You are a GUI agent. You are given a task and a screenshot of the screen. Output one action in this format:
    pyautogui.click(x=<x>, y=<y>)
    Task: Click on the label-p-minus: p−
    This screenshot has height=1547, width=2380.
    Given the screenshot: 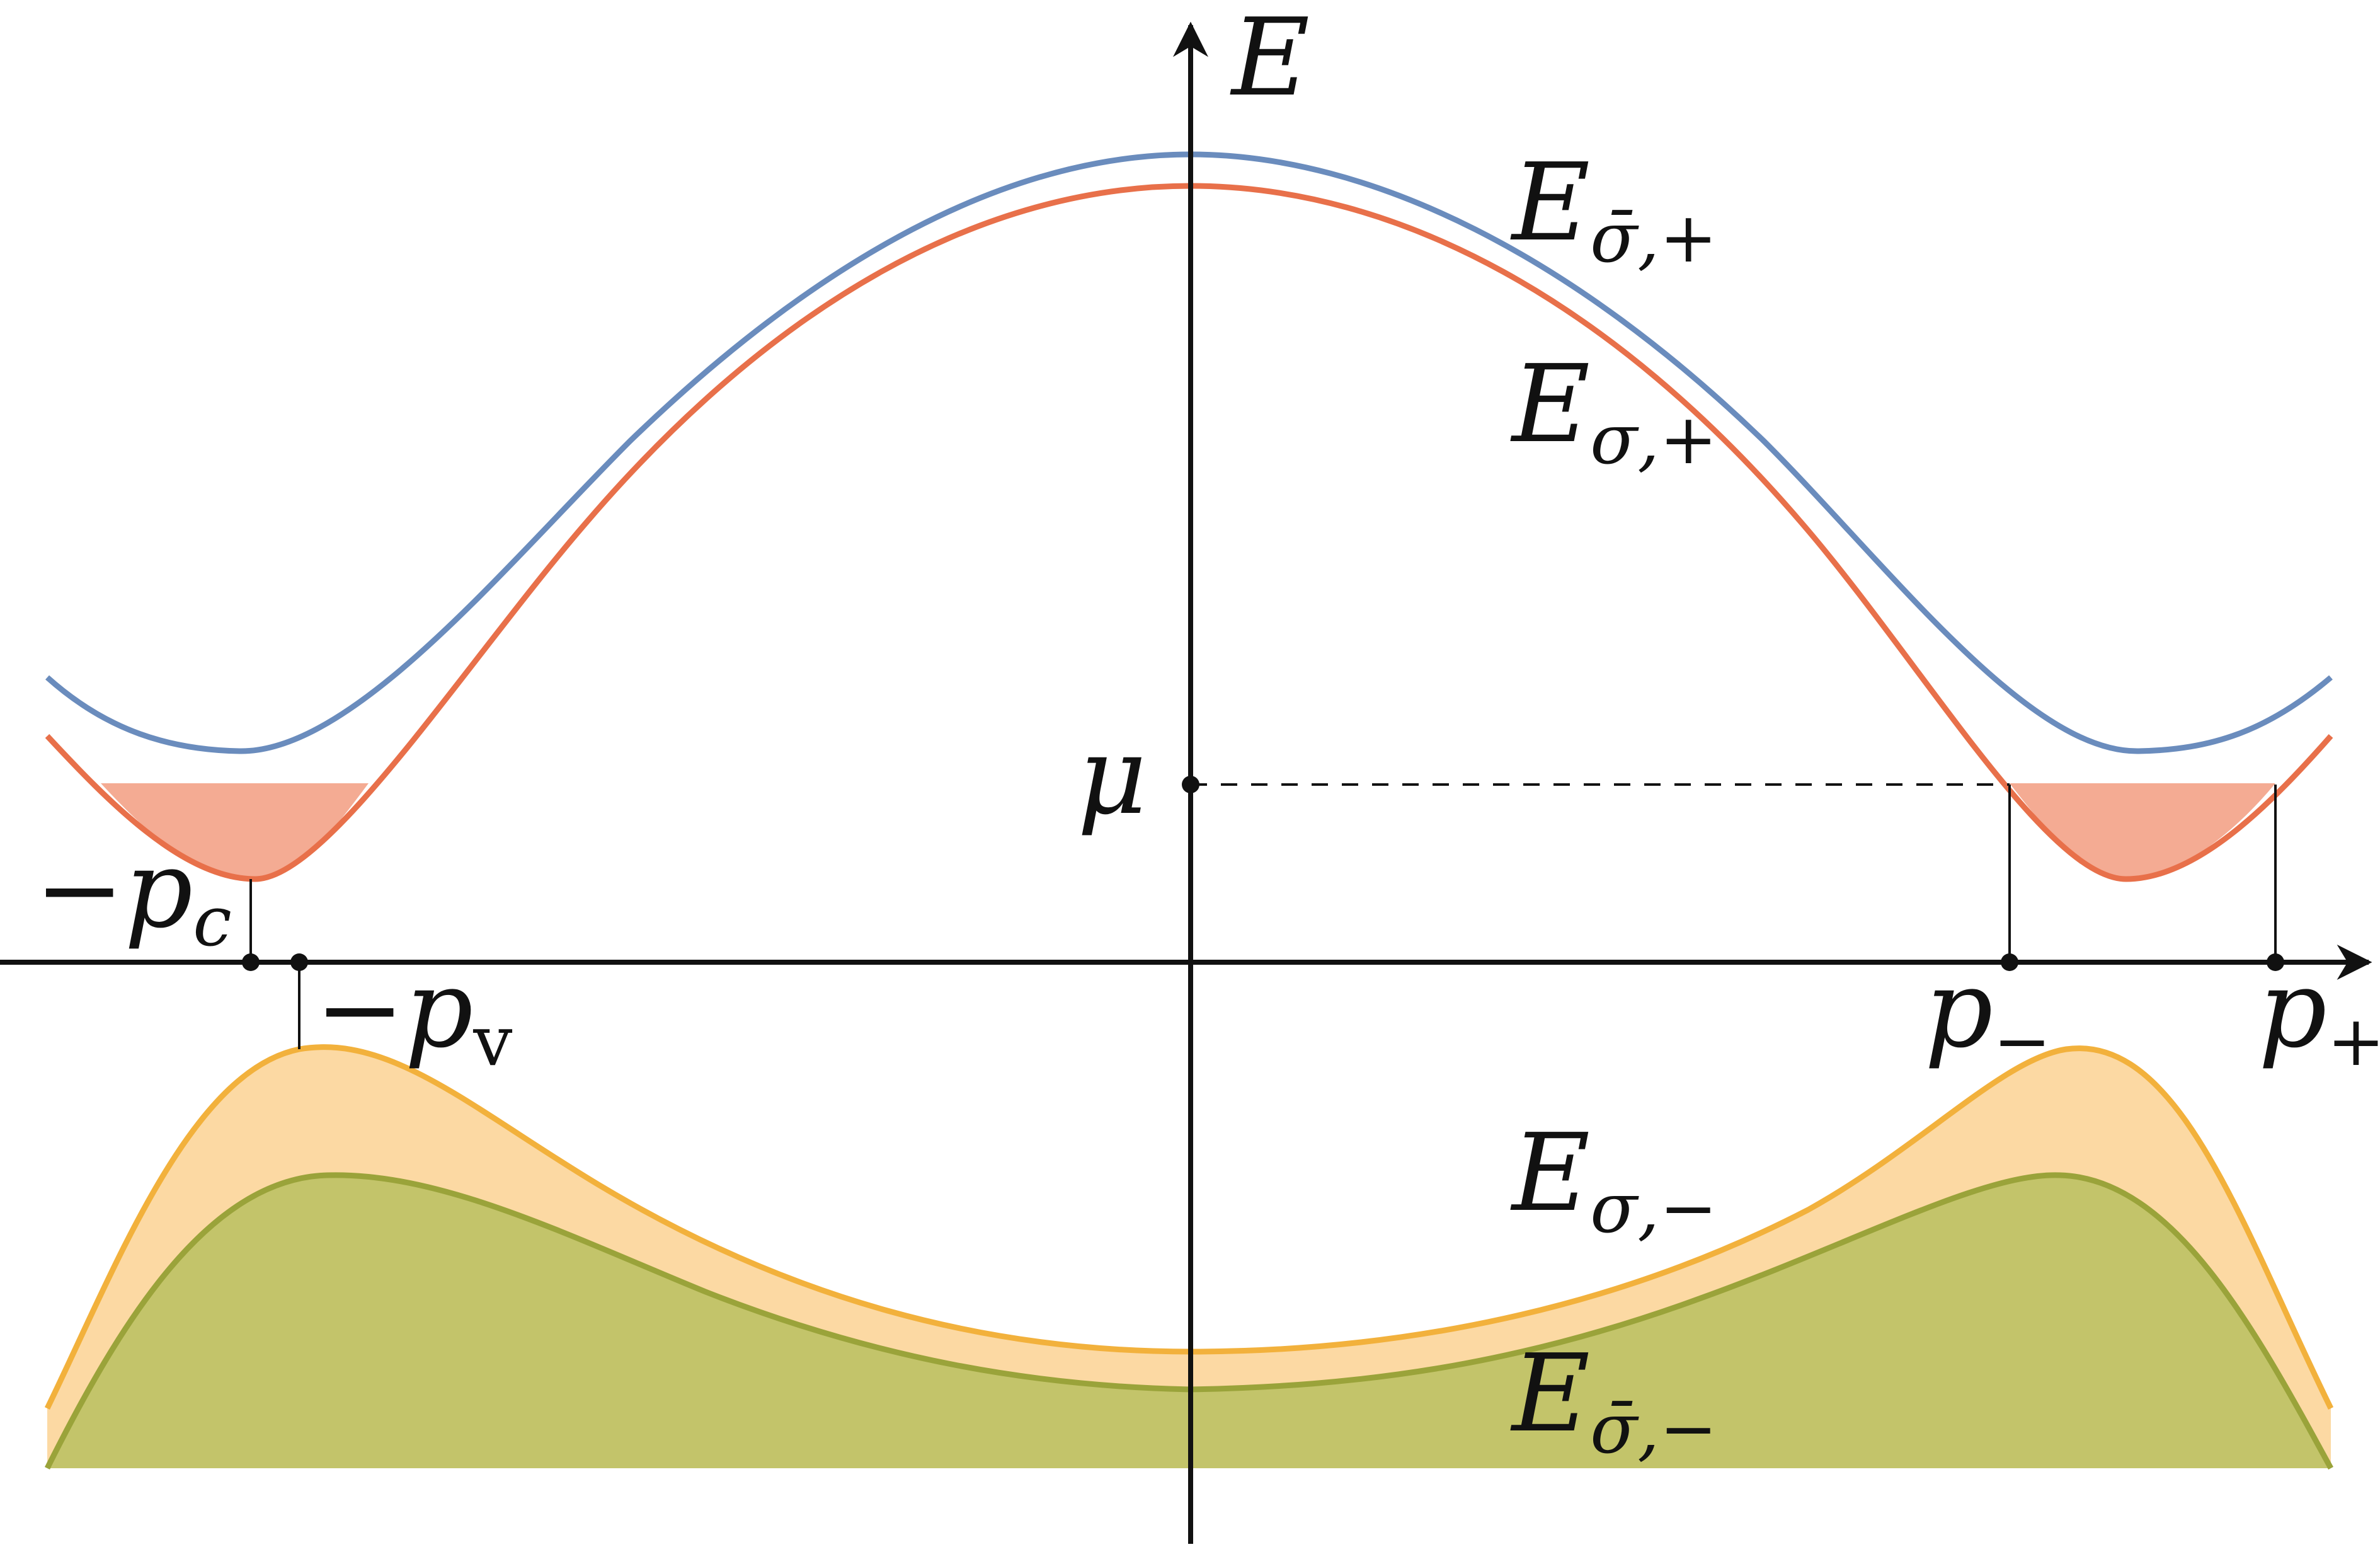 What is the action you would take?
    pyautogui.click(x=1988, y=1014)
    